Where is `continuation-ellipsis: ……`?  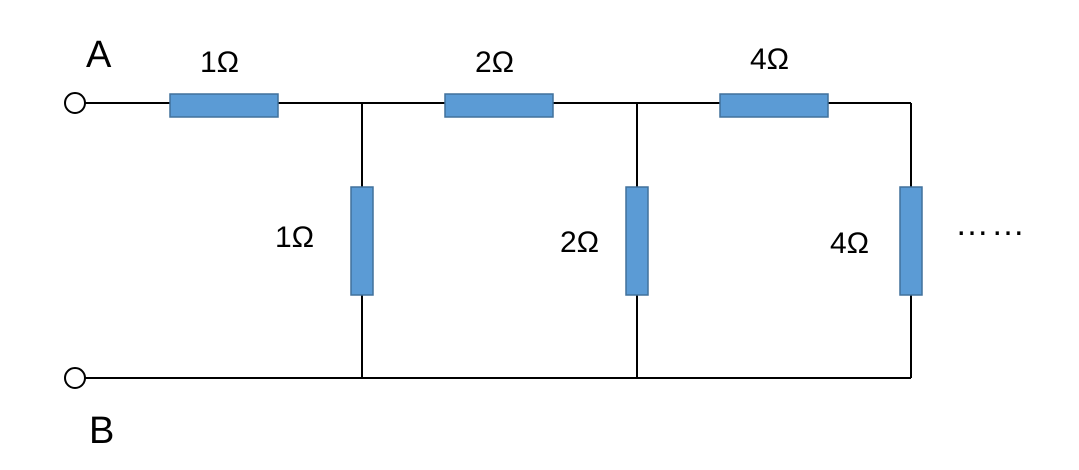
continuation-ellipsis: …… is located at coordinates (991, 224).